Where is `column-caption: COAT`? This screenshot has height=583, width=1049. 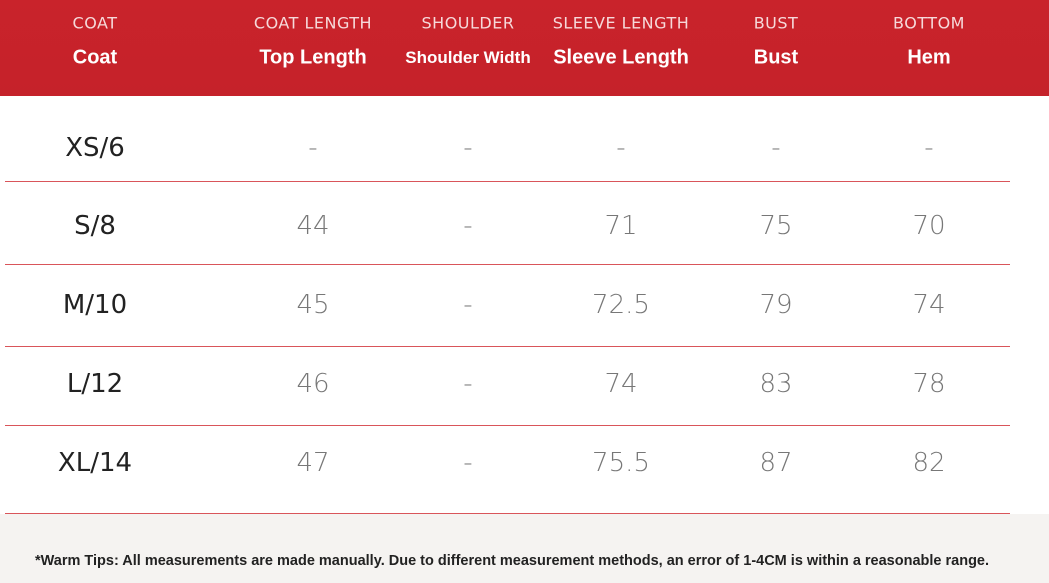 column-caption: COAT is located at coordinates (95, 23).